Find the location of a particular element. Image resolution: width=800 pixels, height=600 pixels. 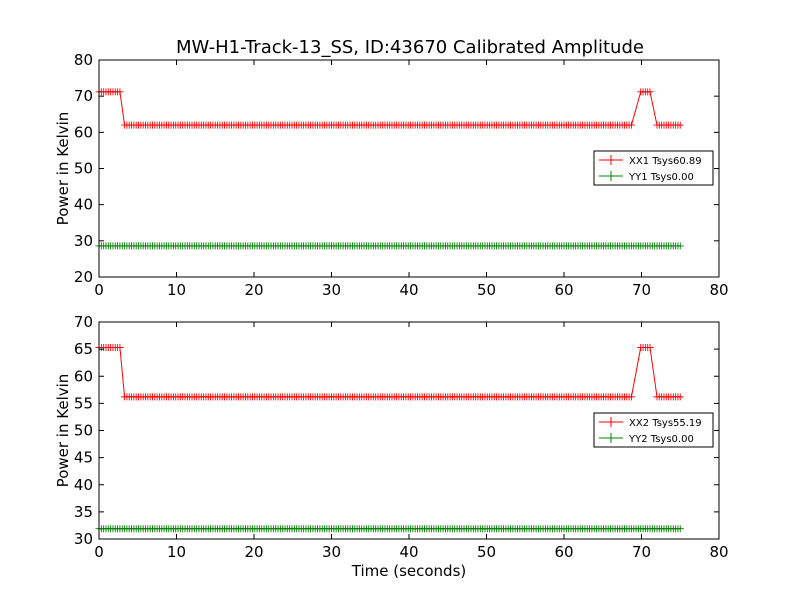

y-tick-label: 45 is located at coordinates (83, 458).